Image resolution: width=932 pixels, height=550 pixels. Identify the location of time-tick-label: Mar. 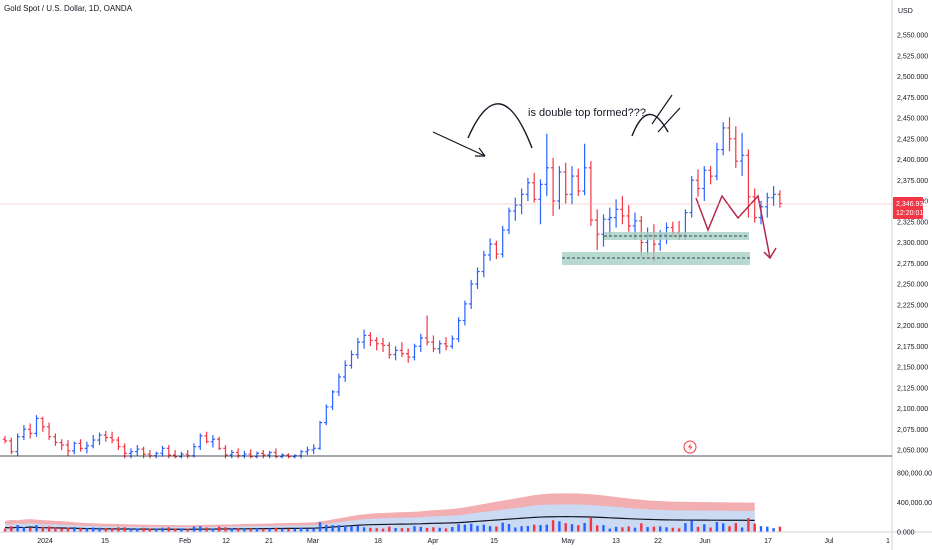
(313, 541).